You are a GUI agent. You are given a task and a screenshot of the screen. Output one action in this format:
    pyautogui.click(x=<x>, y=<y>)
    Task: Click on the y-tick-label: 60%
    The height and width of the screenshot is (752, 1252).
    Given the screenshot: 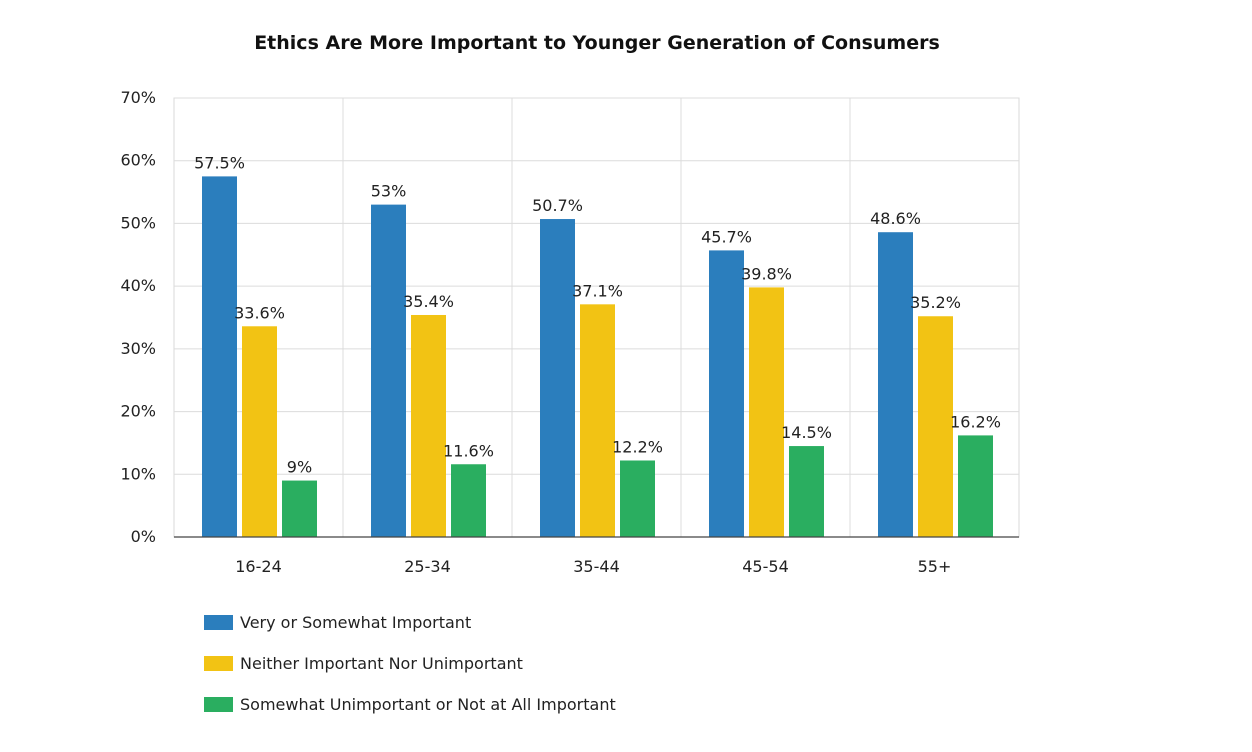 What is the action you would take?
    pyautogui.click(x=138, y=160)
    